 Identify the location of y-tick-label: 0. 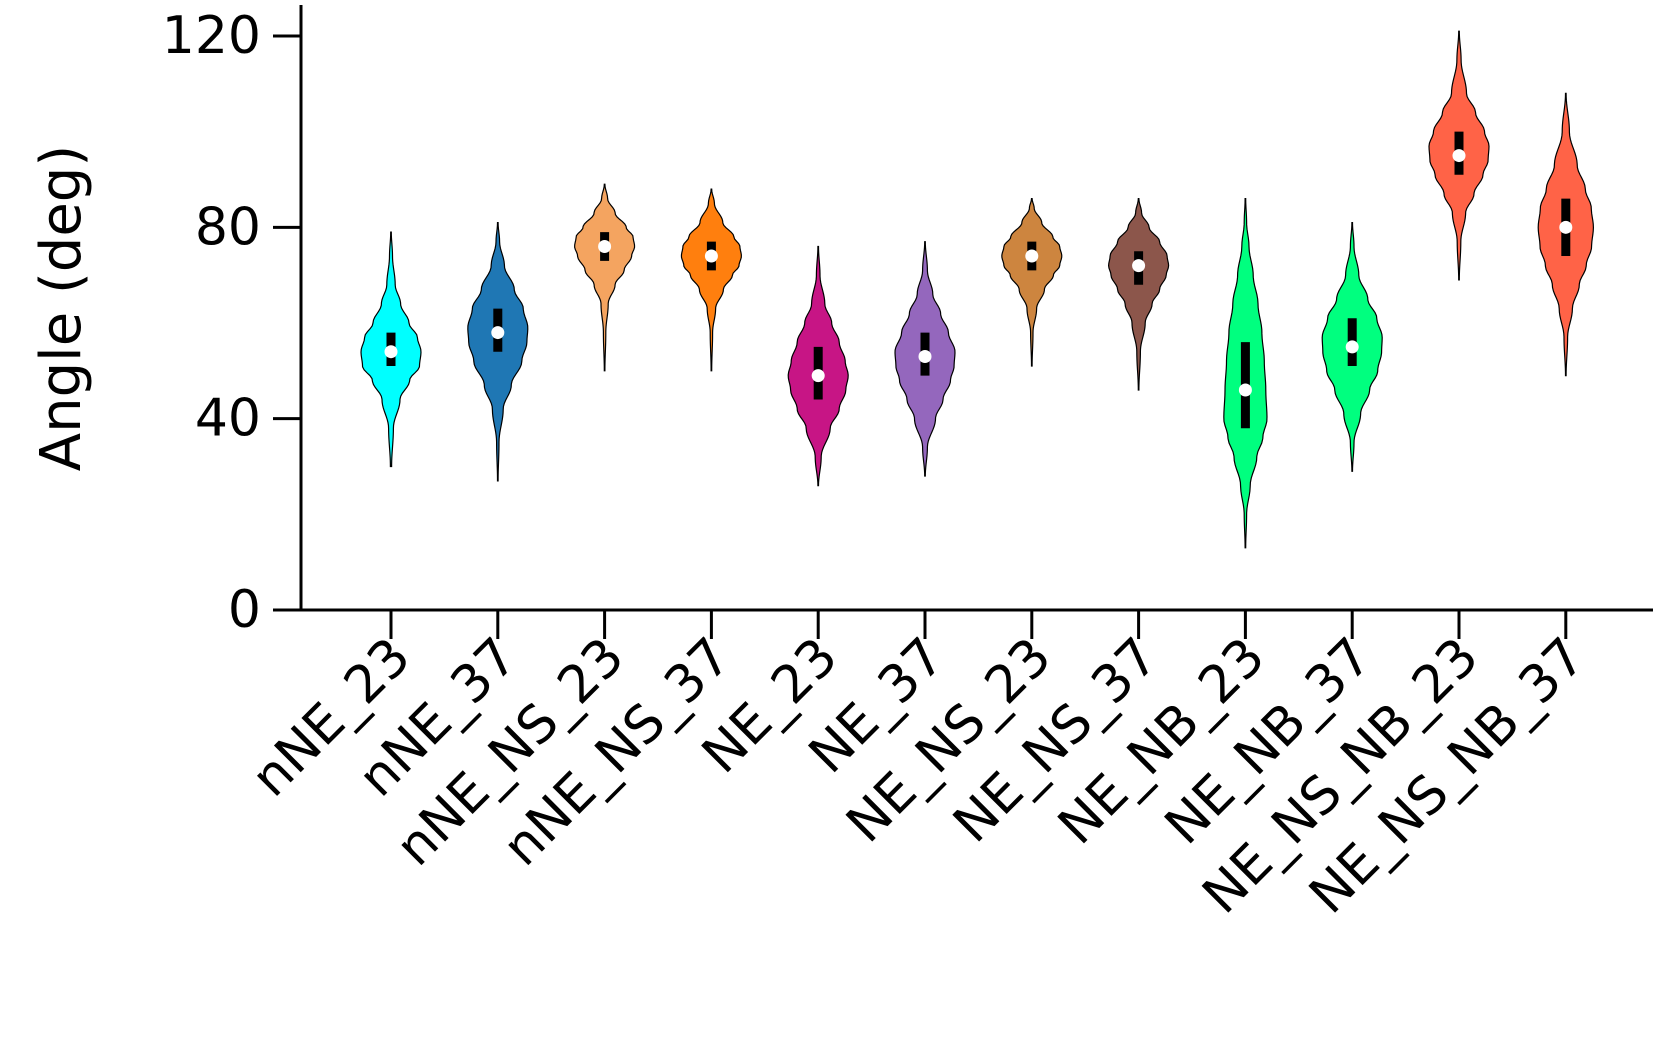
(244, 610).